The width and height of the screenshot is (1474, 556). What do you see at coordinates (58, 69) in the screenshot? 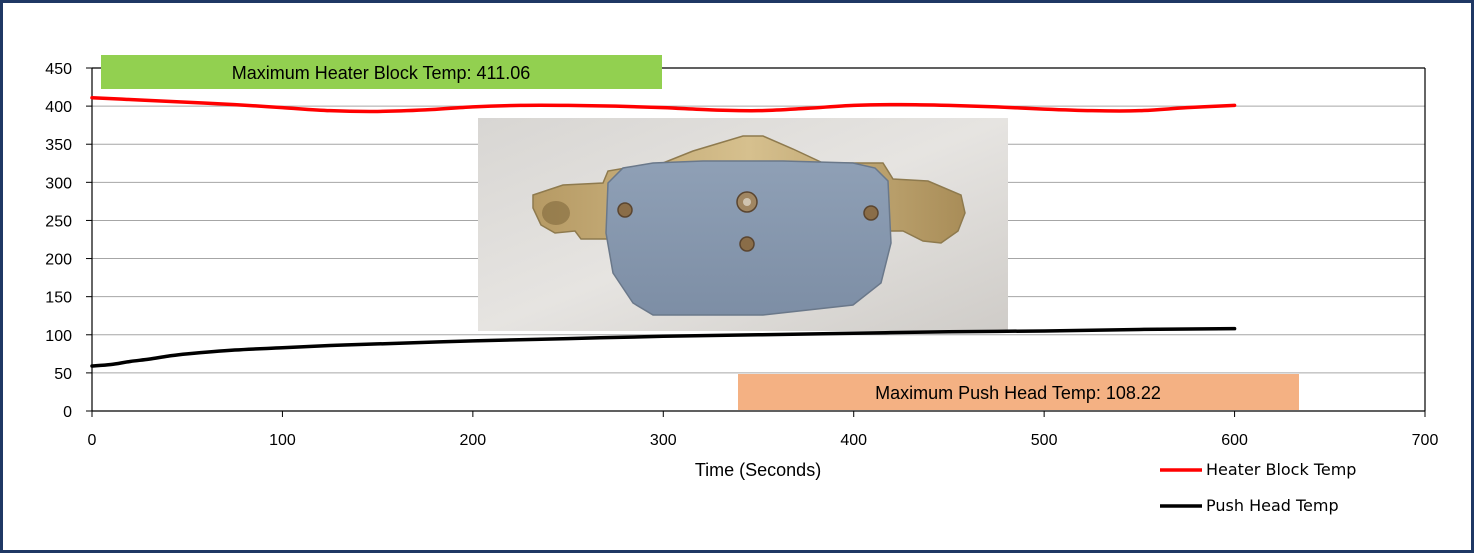
I see `y-tick-label-450: 450` at bounding box center [58, 69].